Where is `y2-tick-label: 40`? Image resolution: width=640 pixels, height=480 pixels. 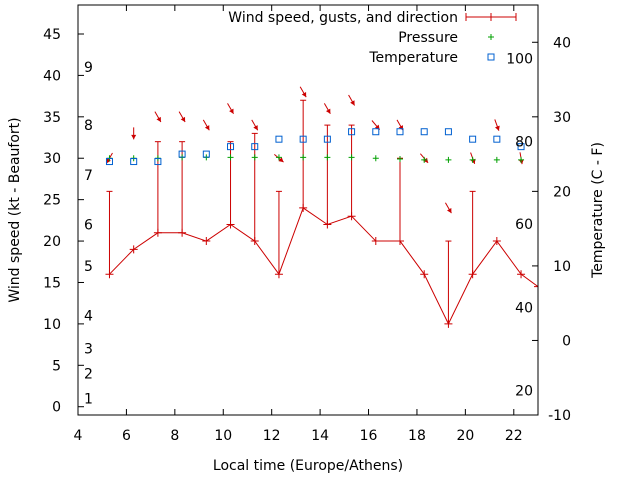 y2-tick-label: 40 is located at coordinates (562, 43).